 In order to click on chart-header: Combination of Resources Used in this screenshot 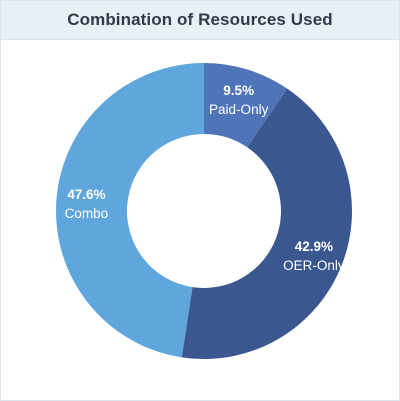, I will do `click(200, 20)`.